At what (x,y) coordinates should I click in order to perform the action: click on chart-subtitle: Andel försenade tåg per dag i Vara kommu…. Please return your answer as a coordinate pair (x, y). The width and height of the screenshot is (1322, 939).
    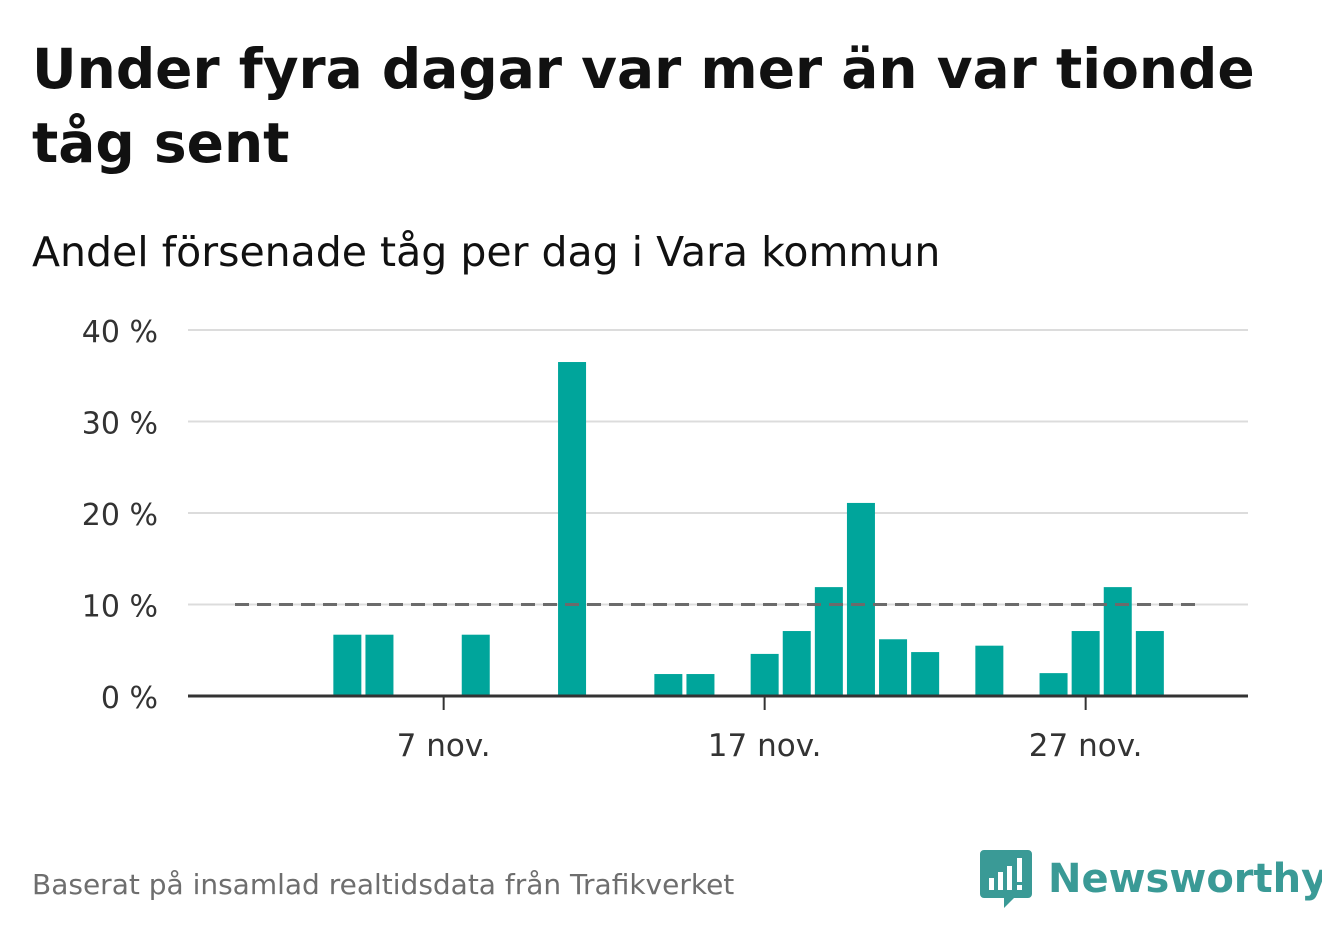
    Looking at the image, I should click on (486, 252).